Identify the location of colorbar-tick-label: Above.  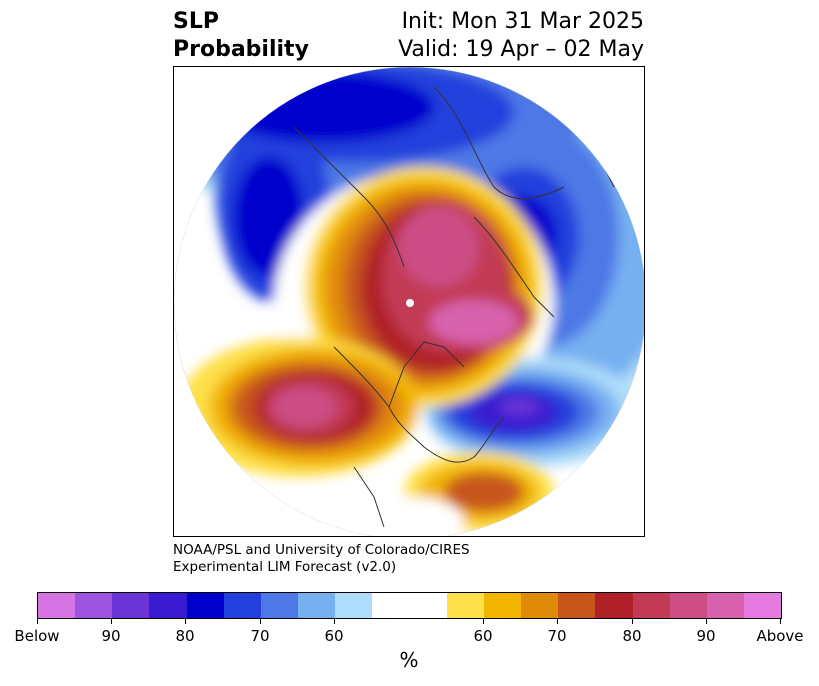
(780, 636).